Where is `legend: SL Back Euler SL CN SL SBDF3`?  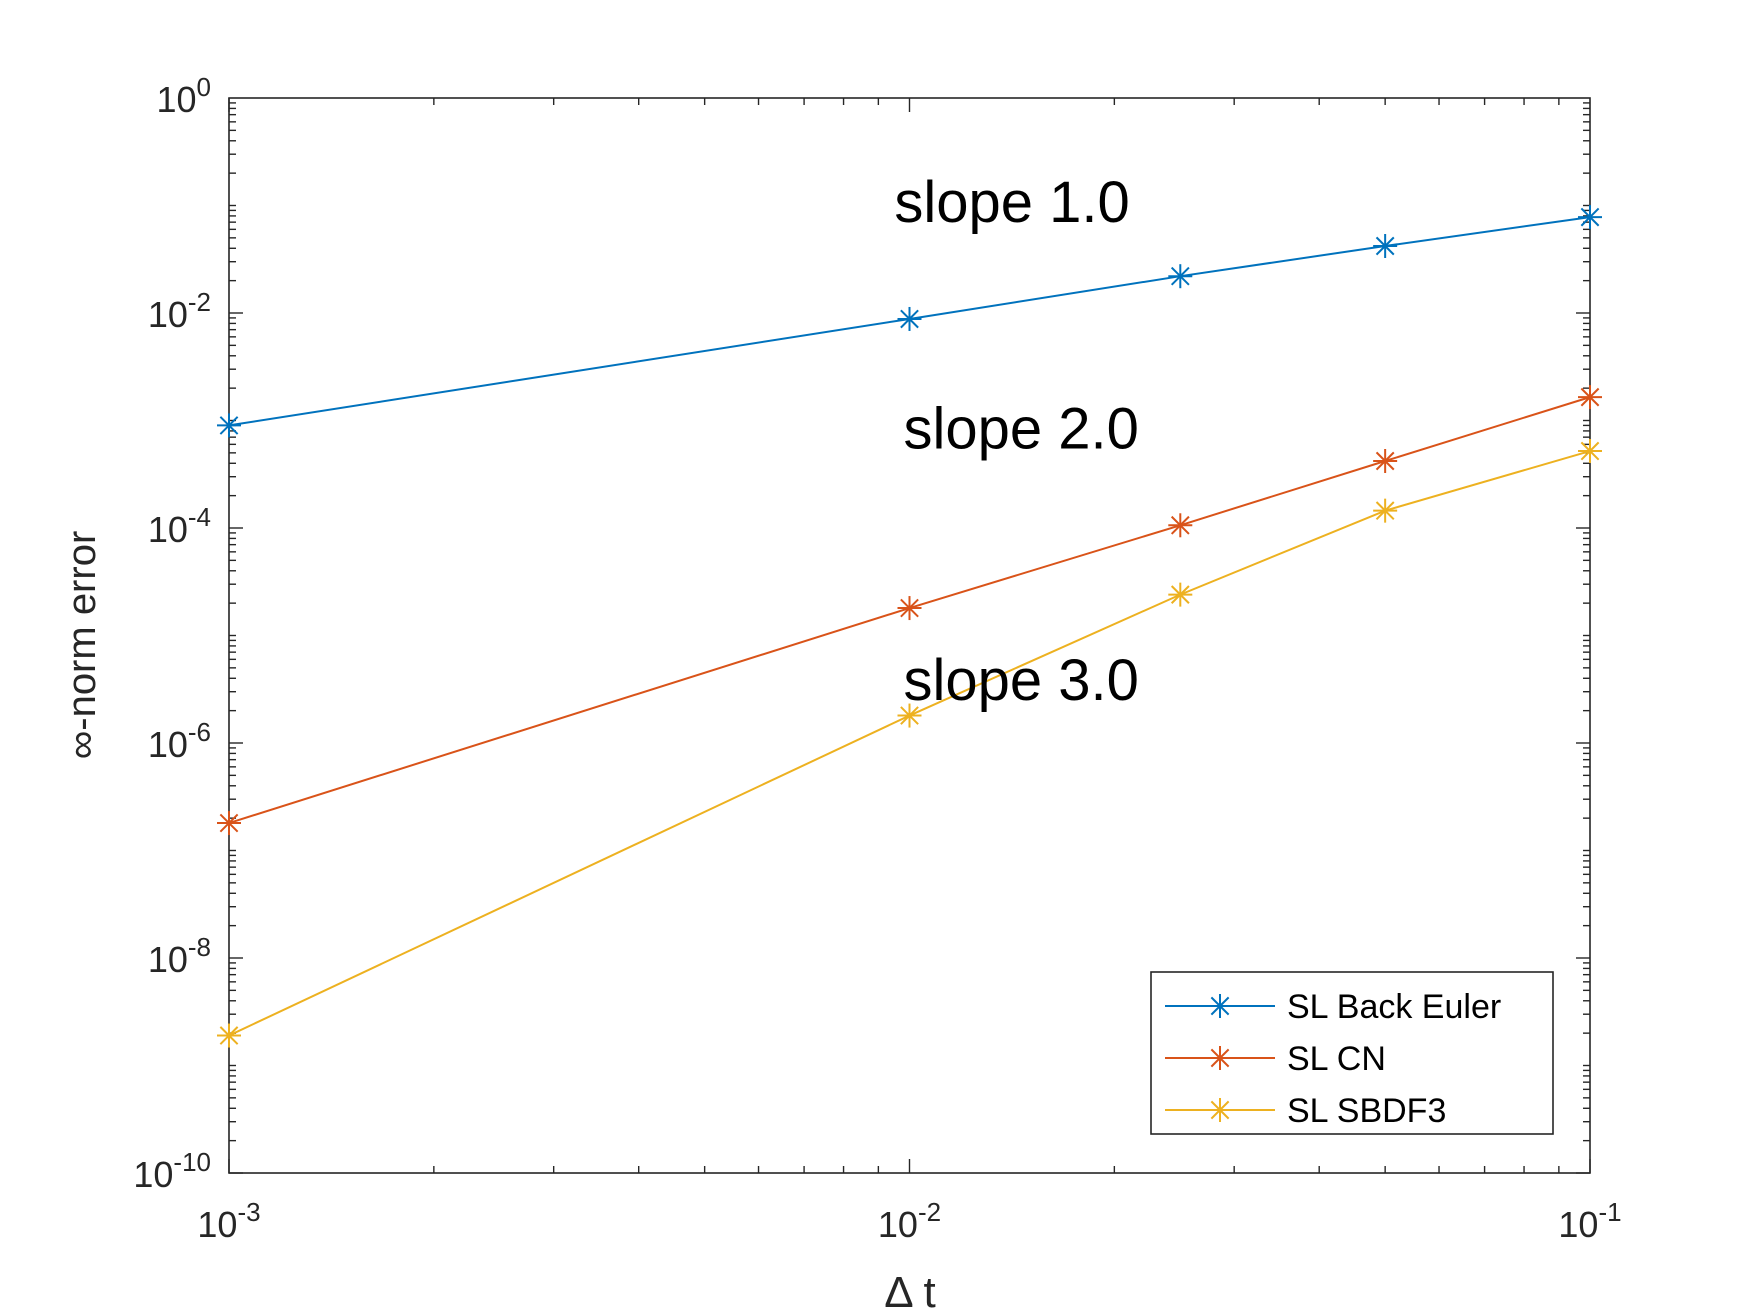
legend: SL Back Euler SL CN SL SBDF3 is located at coordinates (1352, 1053).